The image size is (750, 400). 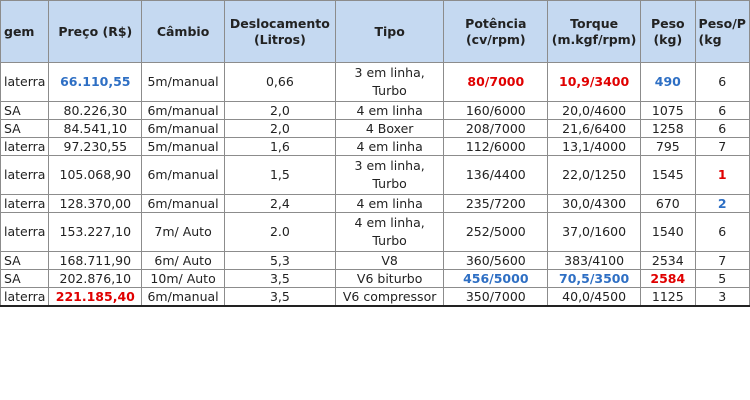 I want to click on peso-cell: 490, so click(x=668, y=82).